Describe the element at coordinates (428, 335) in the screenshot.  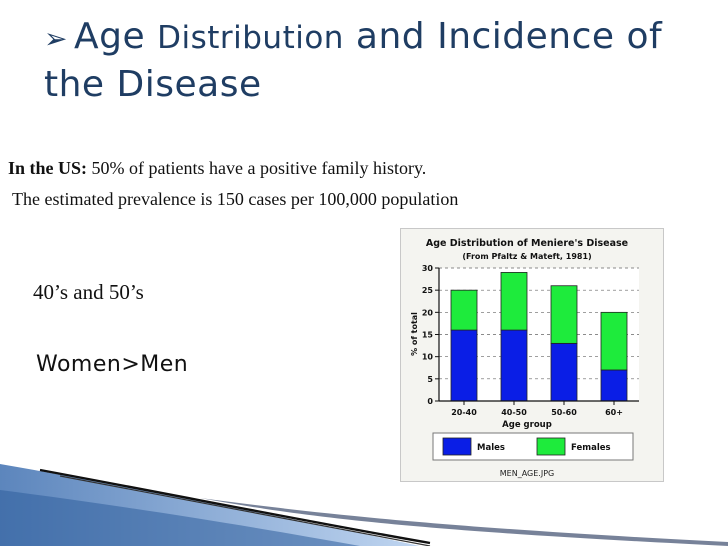
I see `y-tick-label-15: 15` at that location.